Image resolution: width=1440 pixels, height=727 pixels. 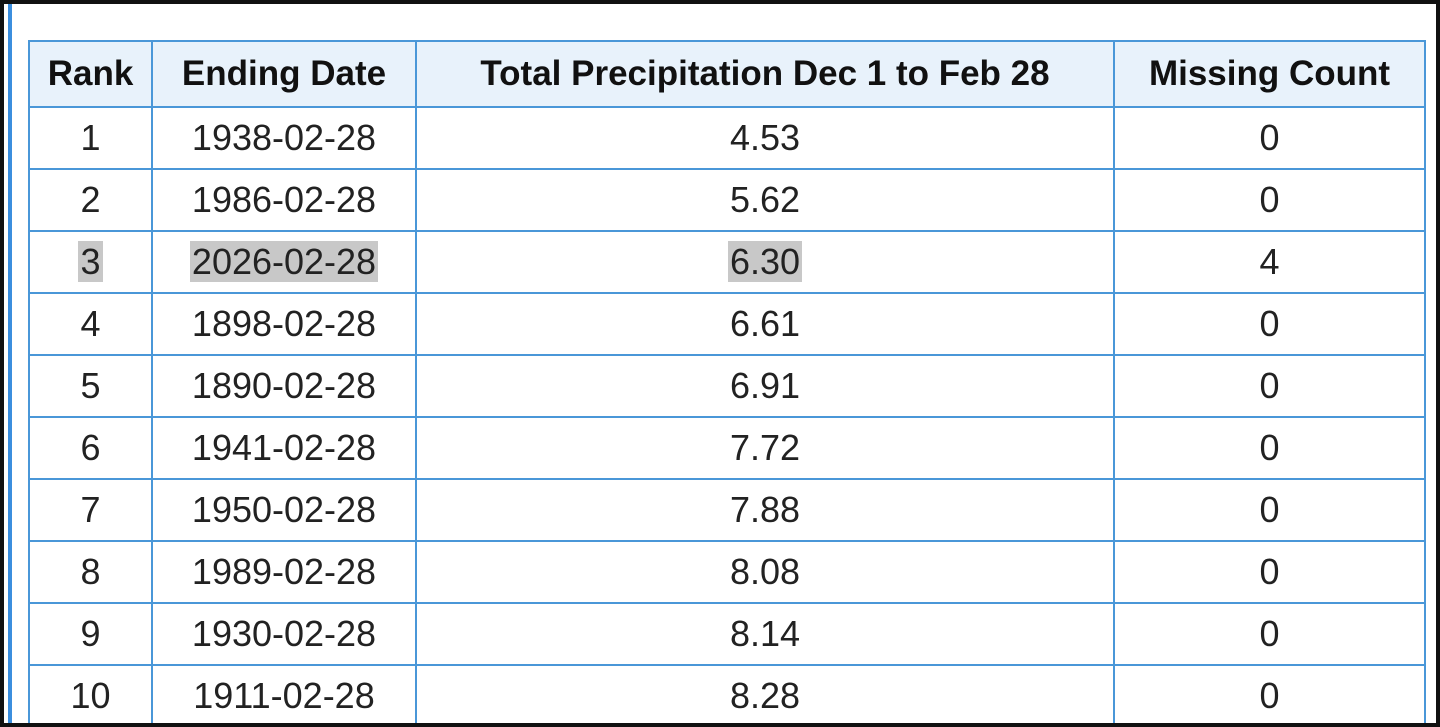 I want to click on table-cell: 6.61, so click(x=765, y=324).